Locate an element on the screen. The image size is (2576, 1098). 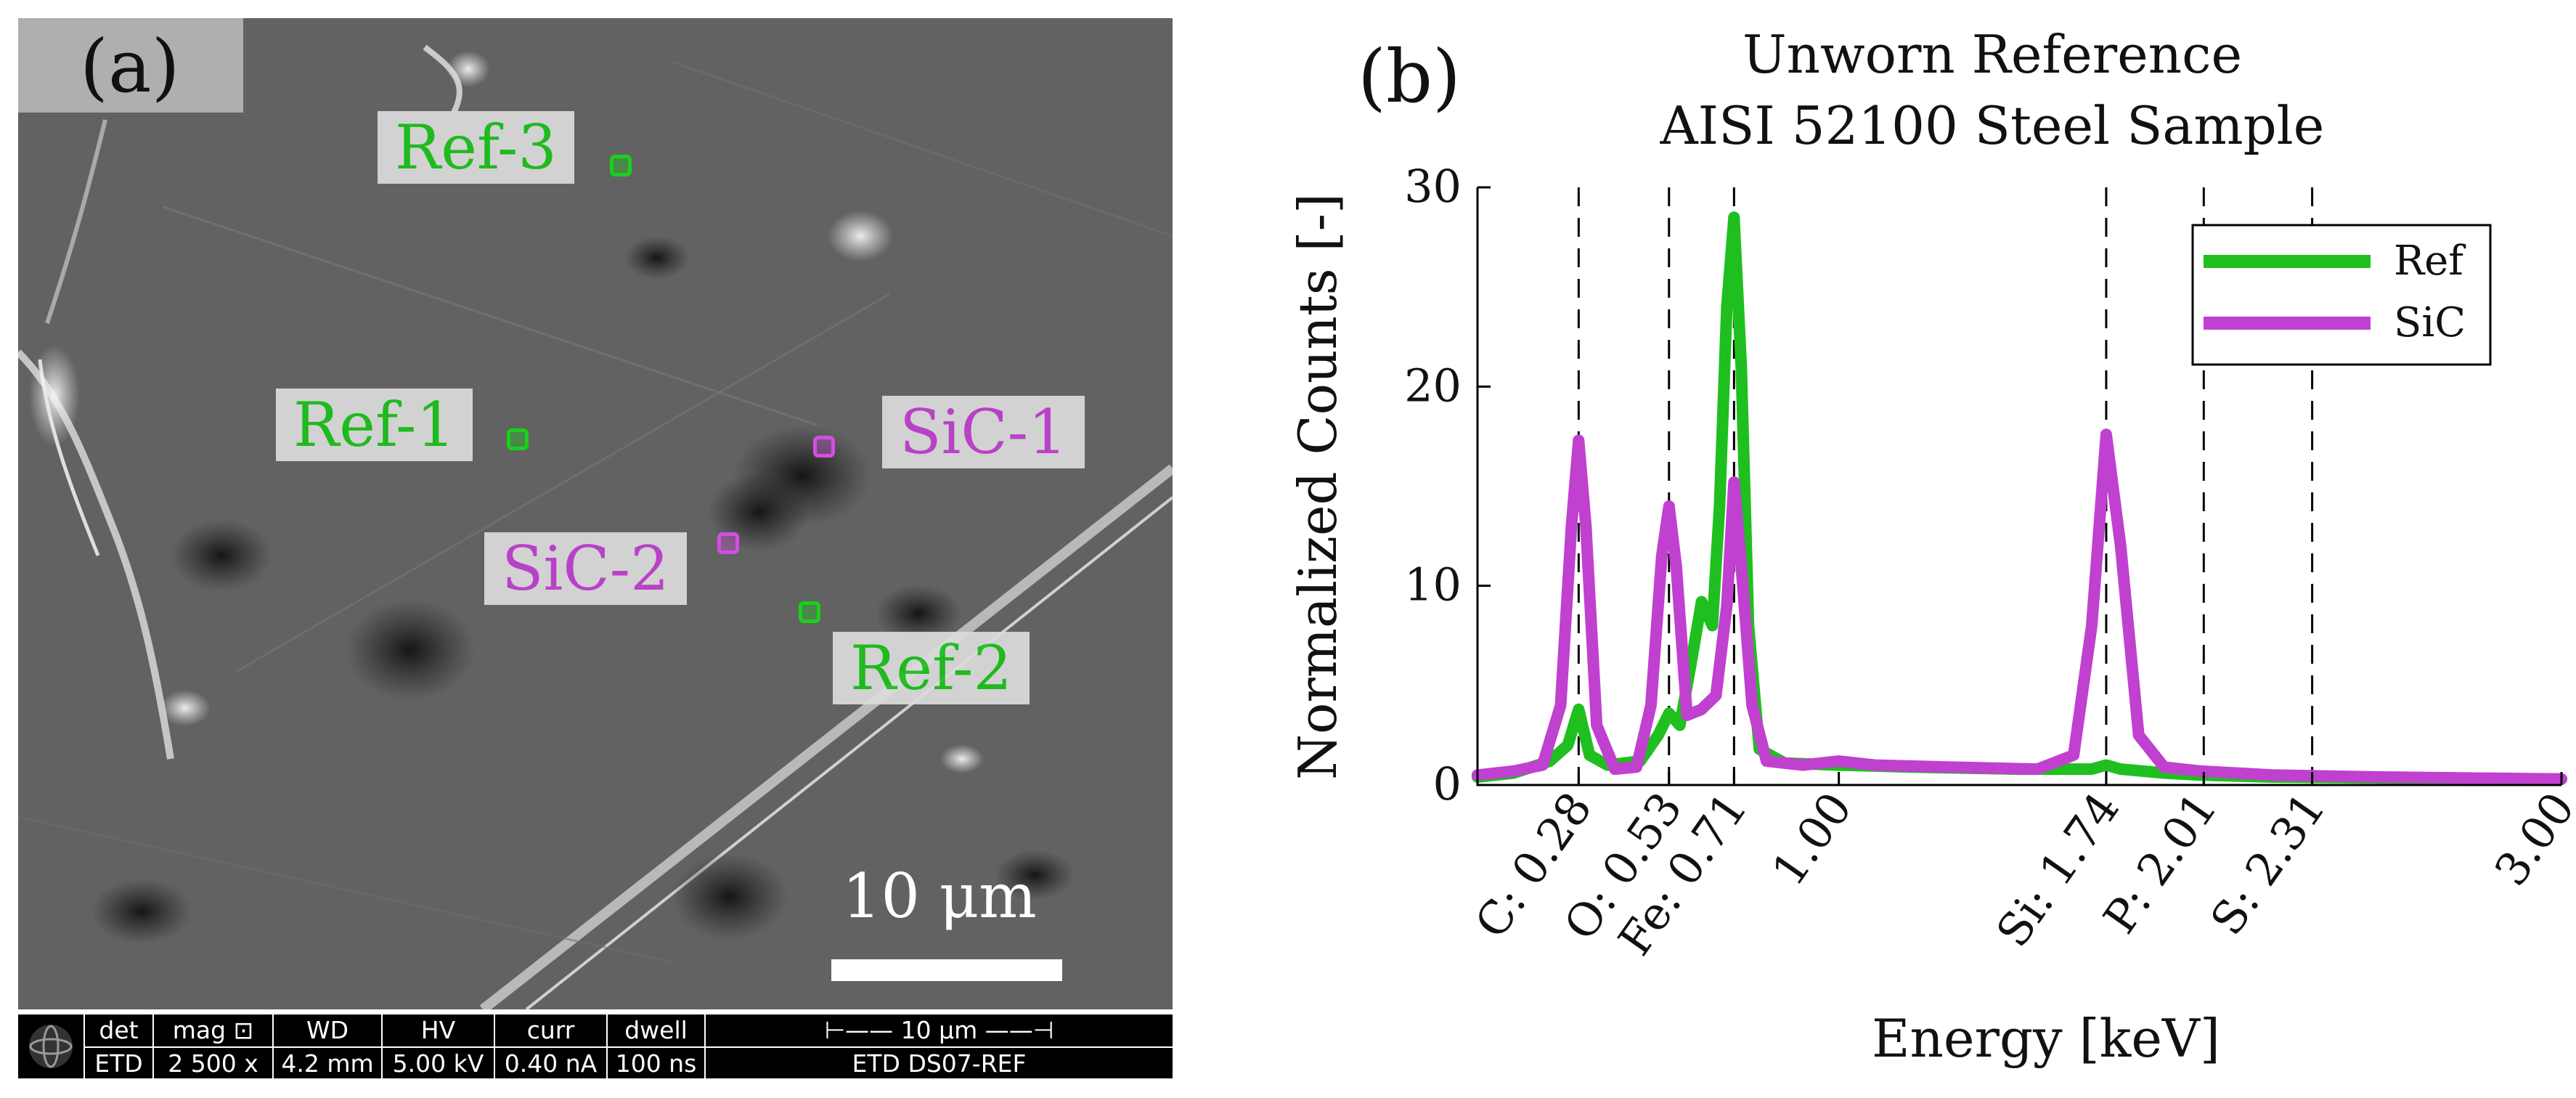
info-hv-label: HV is located at coordinates (438, 1030).